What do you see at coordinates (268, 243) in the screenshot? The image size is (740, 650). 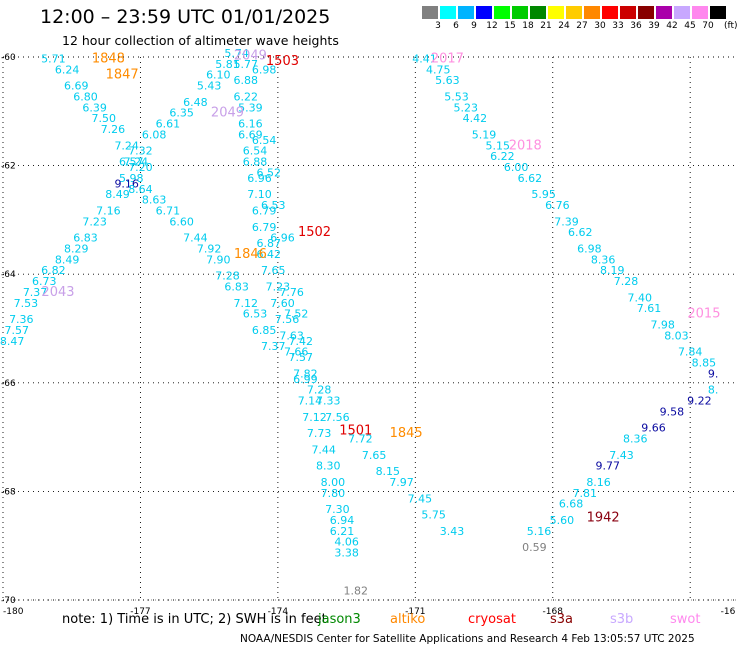 I see `wave-height-value: 6.87` at bounding box center [268, 243].